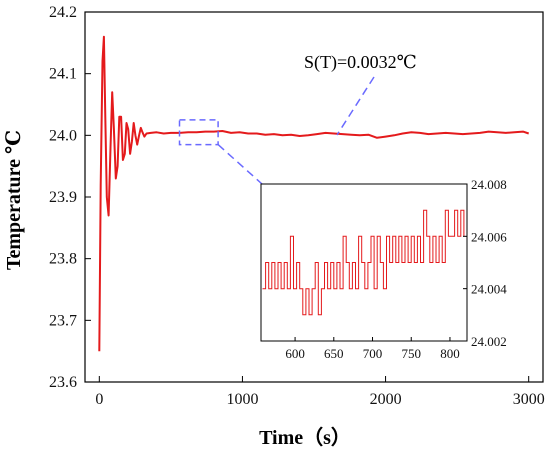  I want to click on inset-x-tick-label: 800, so click(450, 353).